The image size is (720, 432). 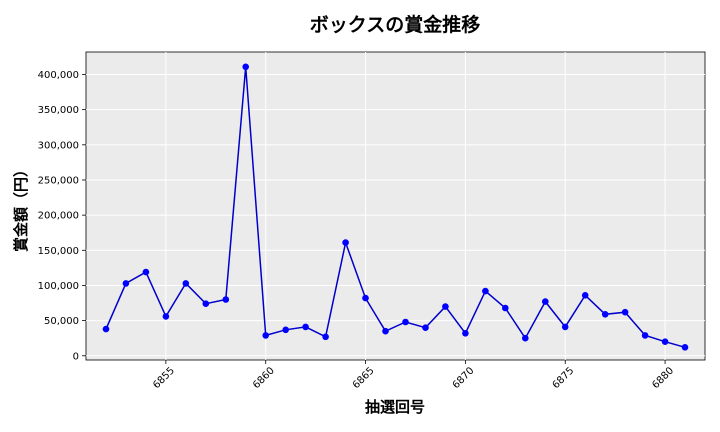 What do you see at coordinates (58, 180) in the screenshot?
I see `y-tick-label: 250,000` at bounding box center [58, 180].